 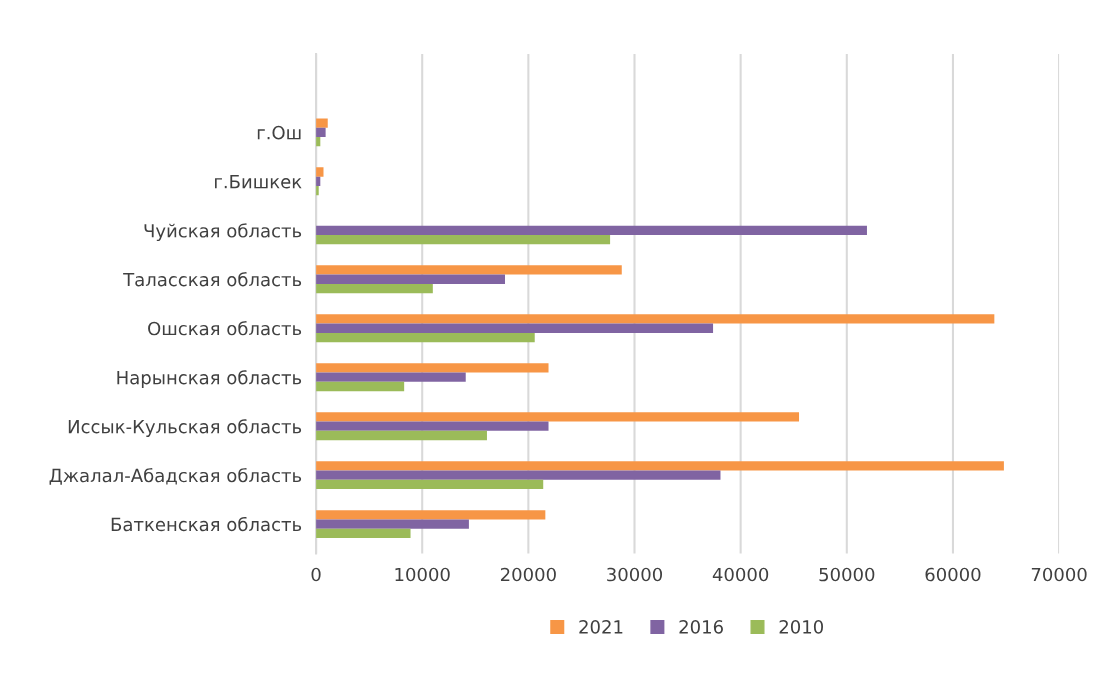 I want to click on y-tick-label: Таласская область, so click(x=212, y=279).